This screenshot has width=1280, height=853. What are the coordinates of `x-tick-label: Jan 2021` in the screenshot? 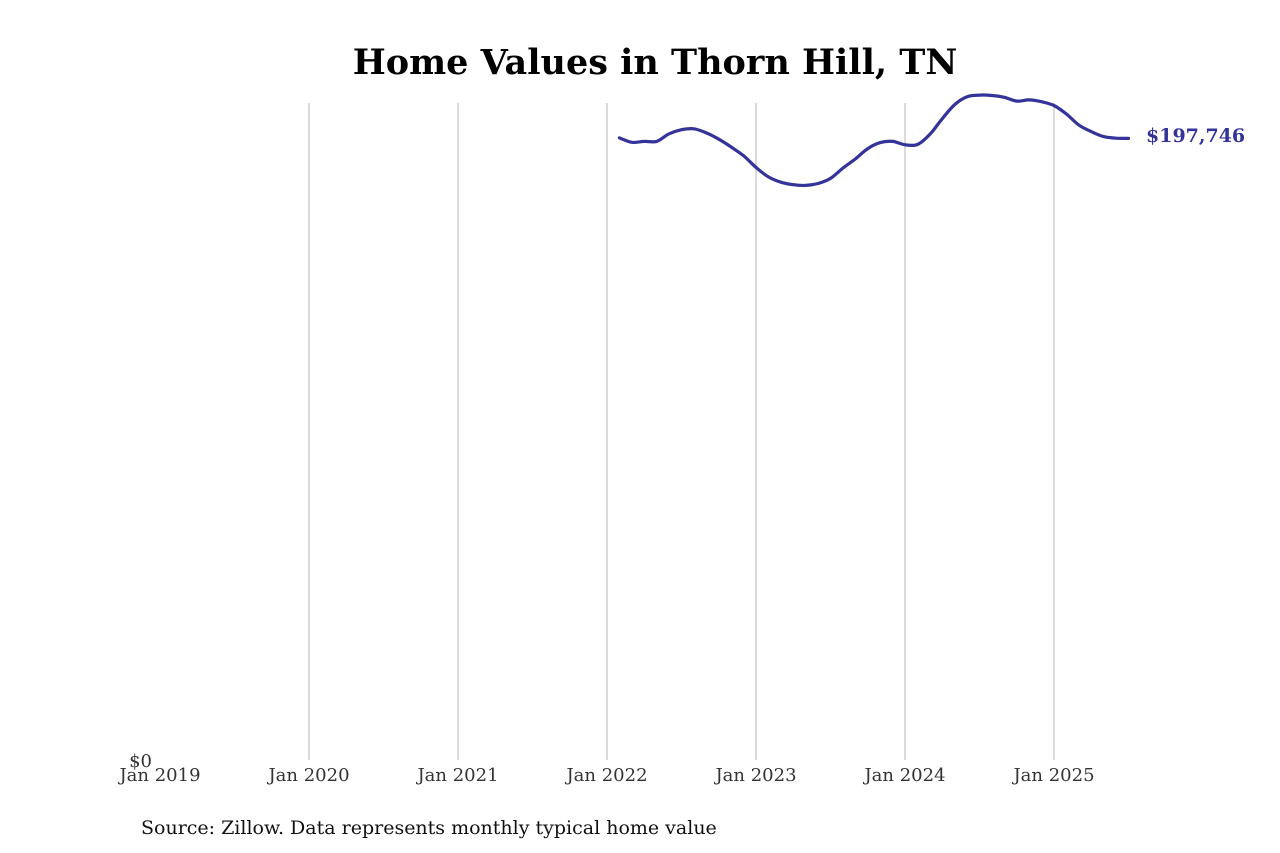 It's located at (456, 775).